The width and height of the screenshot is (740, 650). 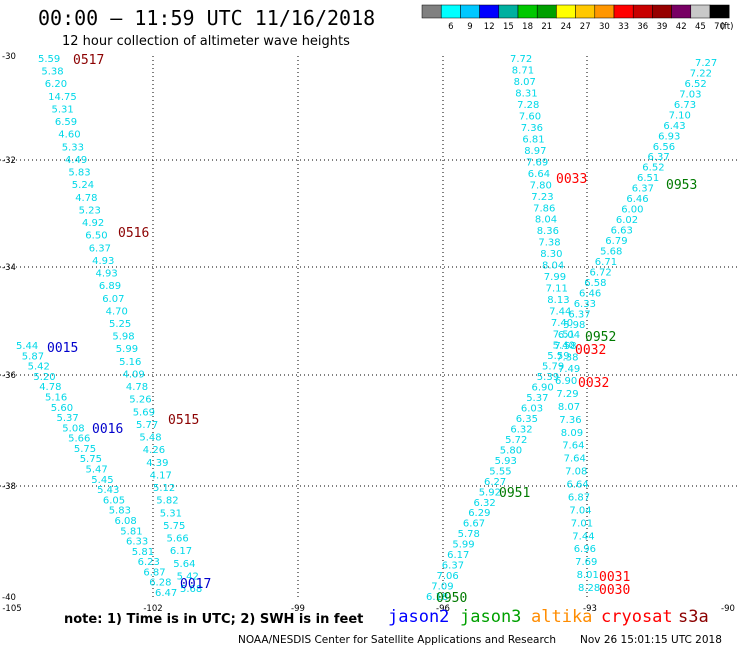 What do you see at coordinates (66, 122) in the screenshot?
I see `track-value: 6.59` at bounding box center [66, 122].